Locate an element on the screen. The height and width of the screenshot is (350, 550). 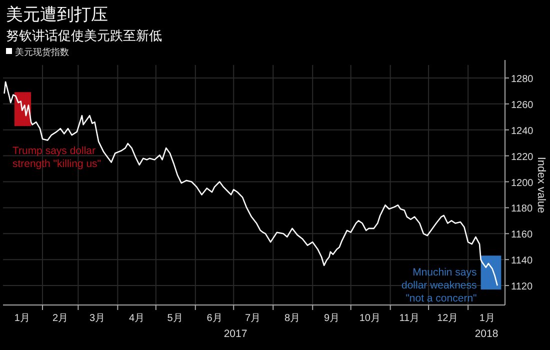
y-tick-label: 1240 is located at coordinates (522, 131).